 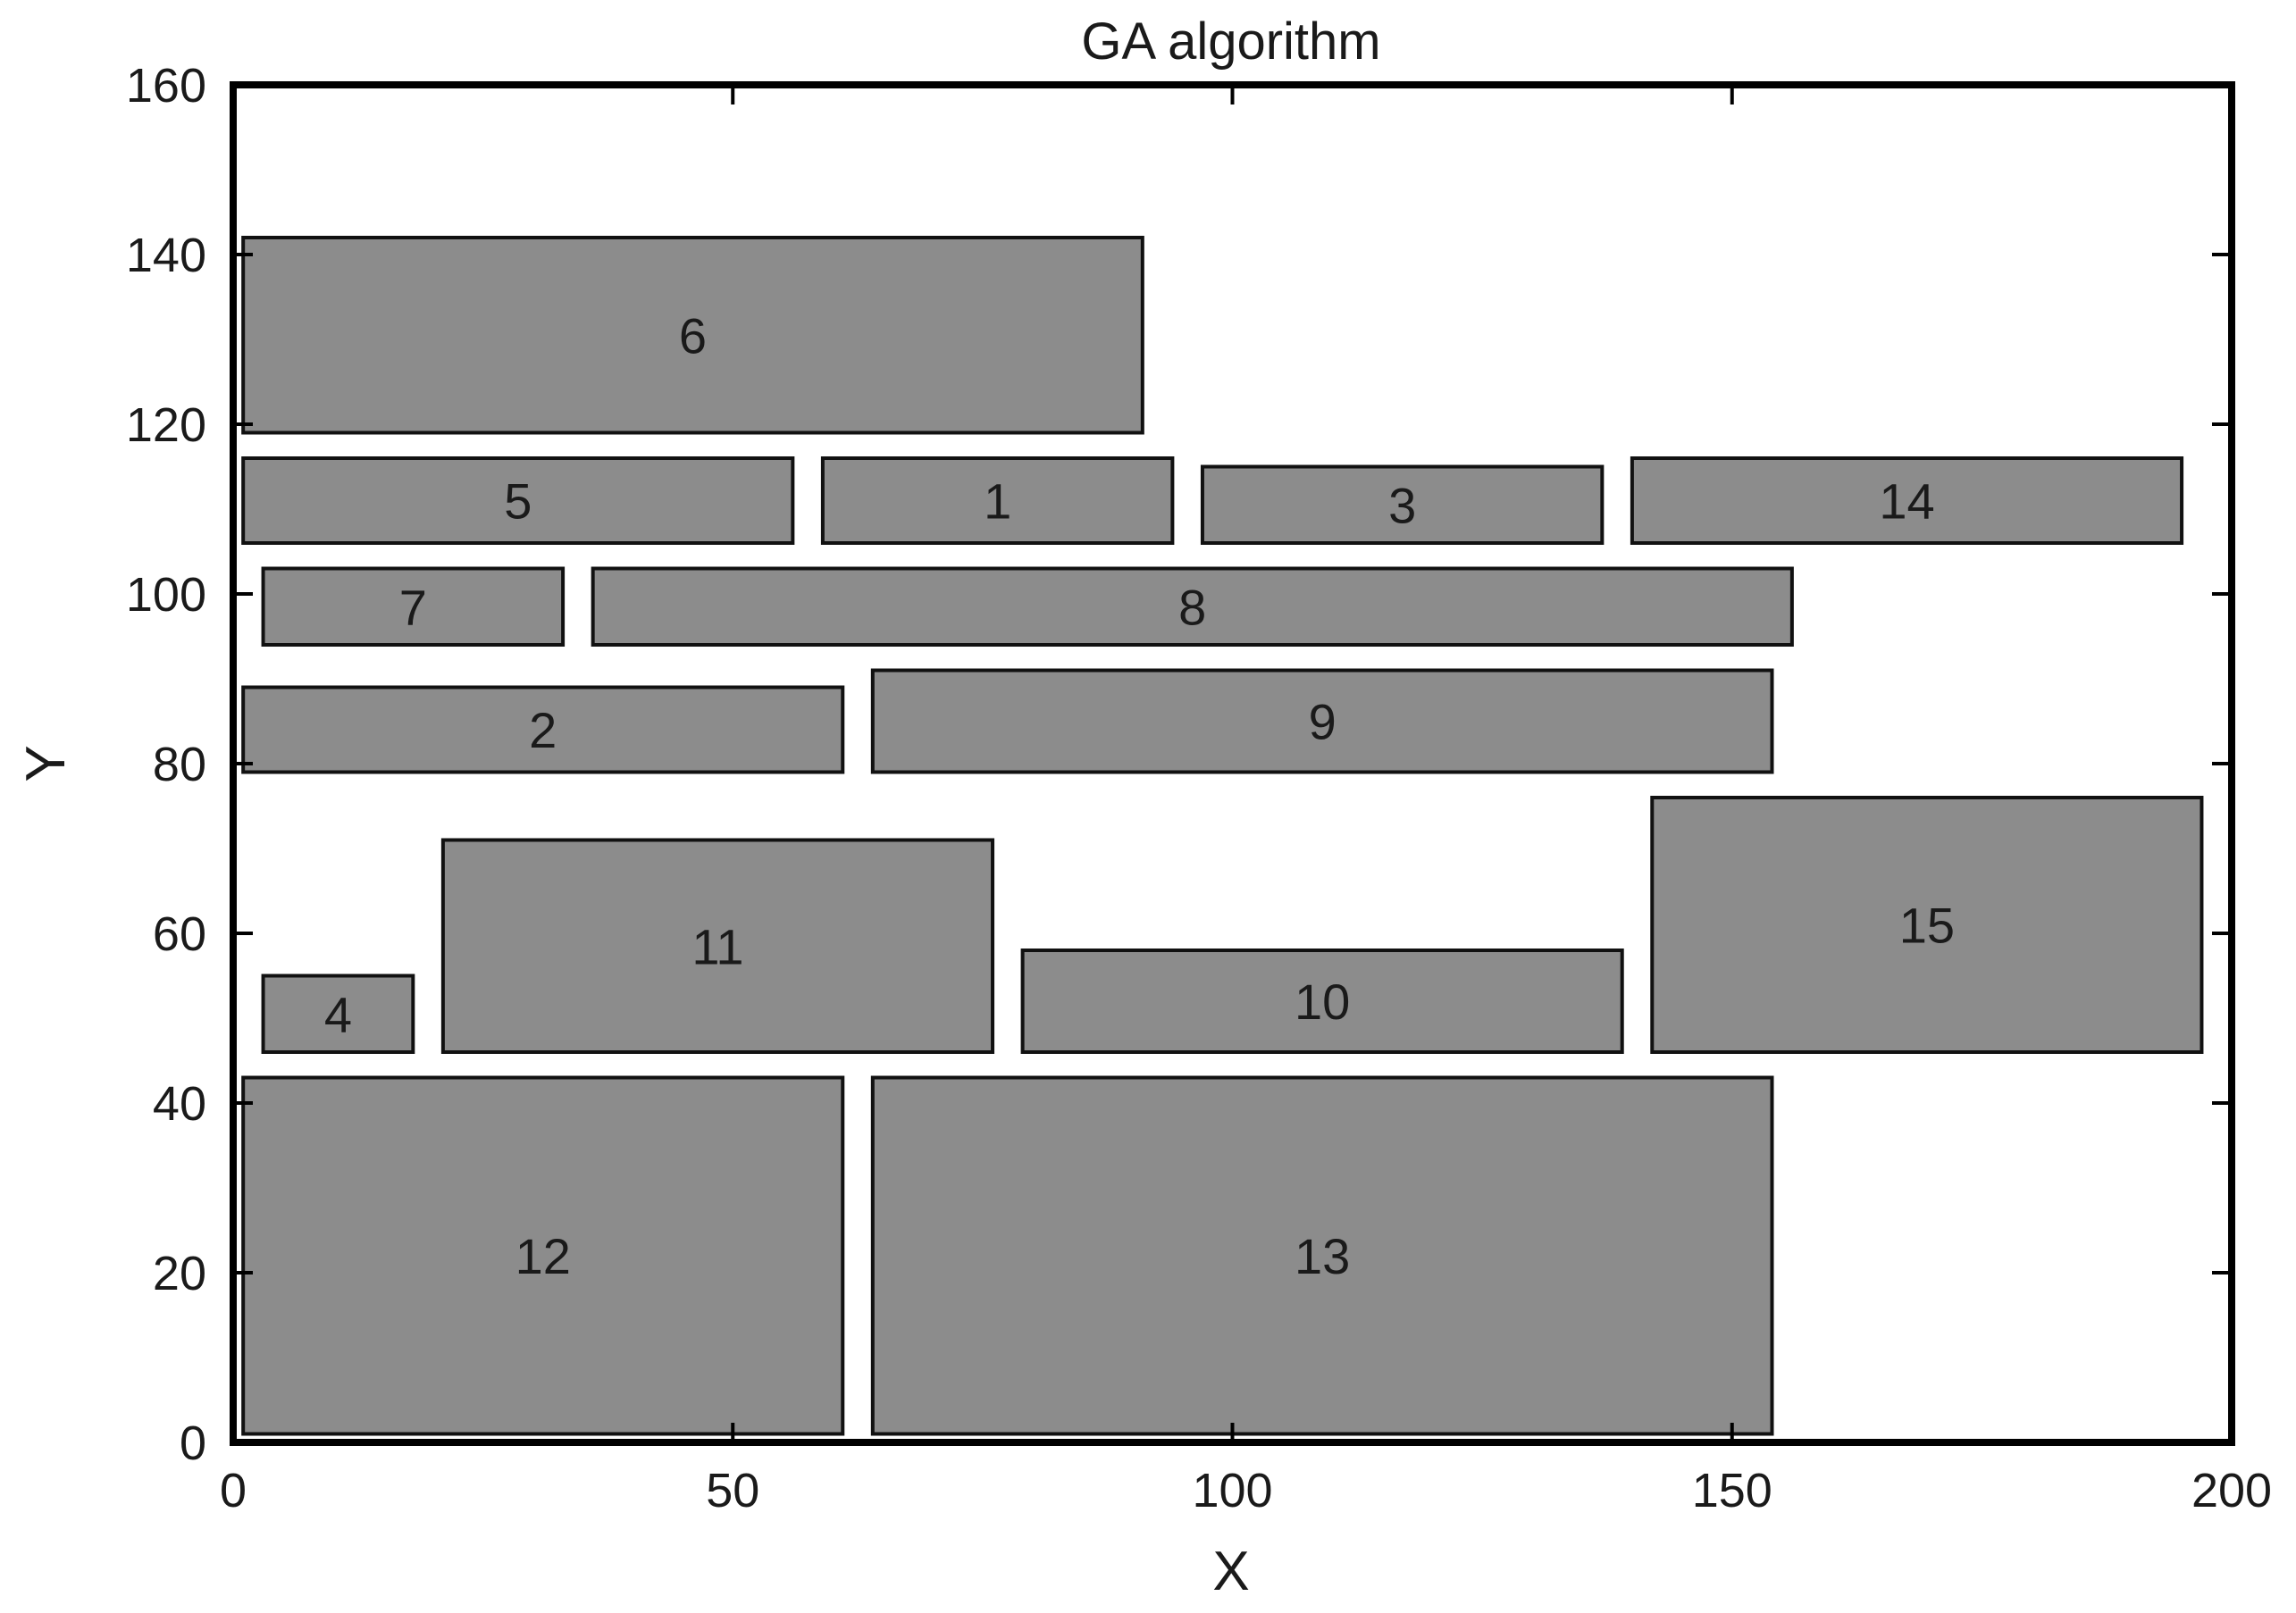 I want to click on y-tick-label-120: 120, so click(x=166, y=425).